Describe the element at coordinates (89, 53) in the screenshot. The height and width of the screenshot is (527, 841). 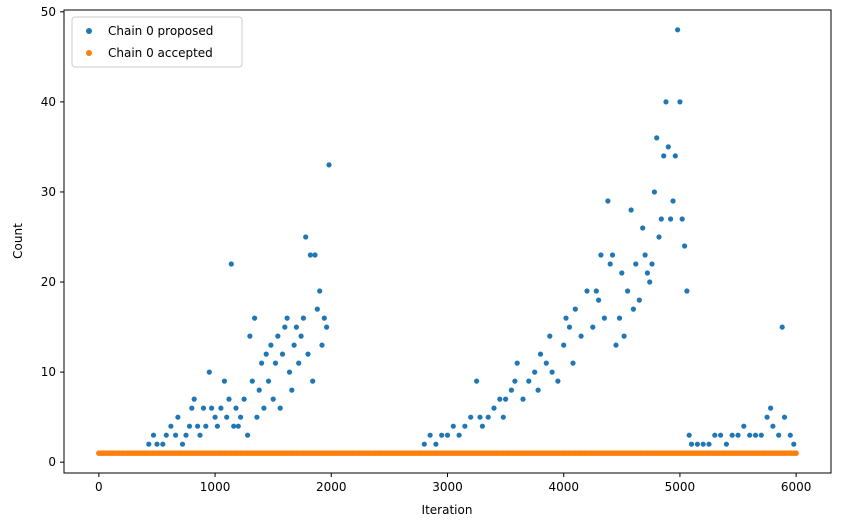
I see `legend-marker-accepted` at that location.